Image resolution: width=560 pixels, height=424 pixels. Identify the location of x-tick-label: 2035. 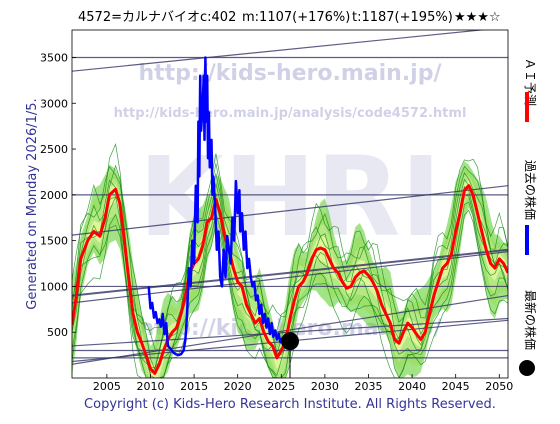
(368, 386).